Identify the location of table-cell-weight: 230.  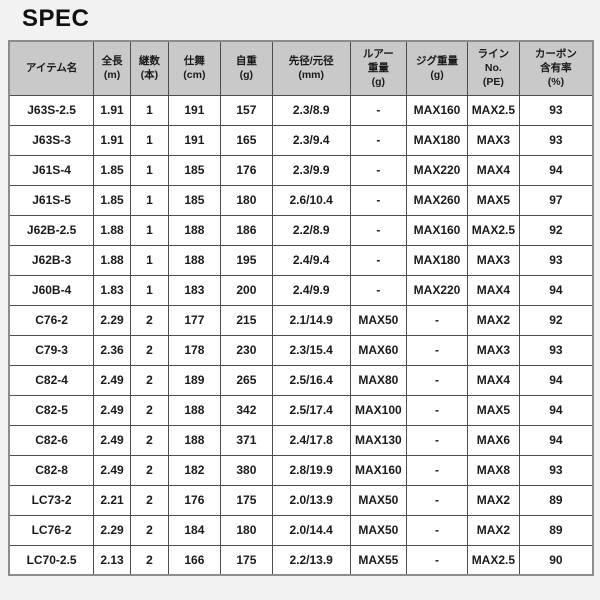
(246, 350).